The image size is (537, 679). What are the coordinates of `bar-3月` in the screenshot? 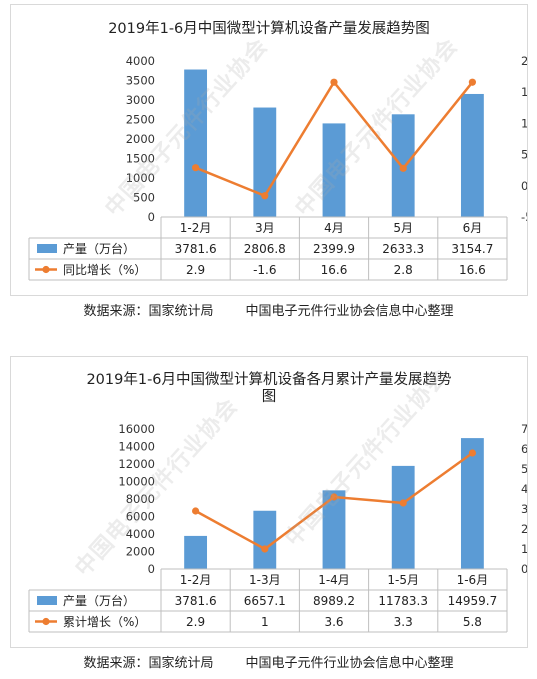 It's located at (265, 162).